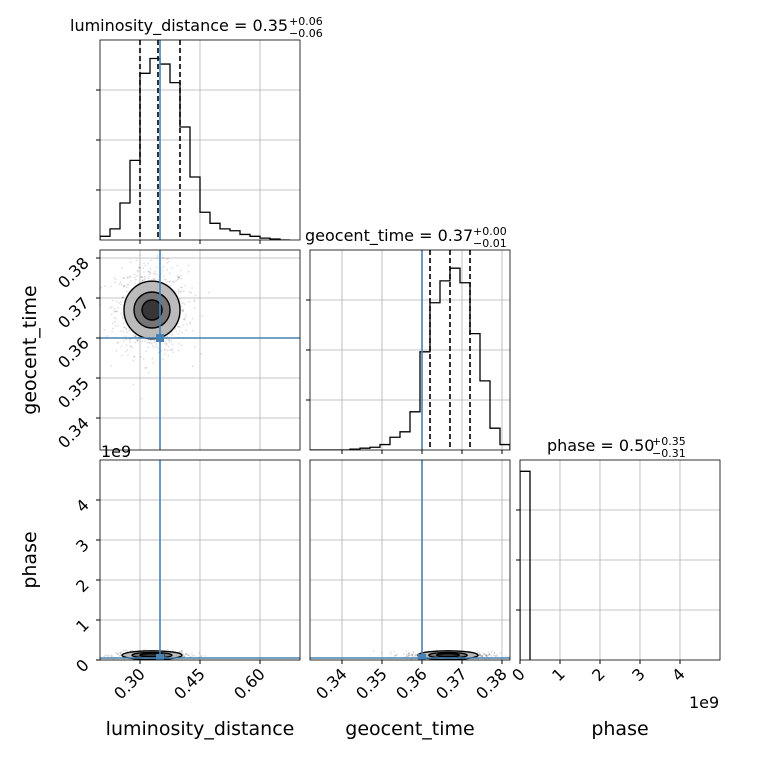 The width and height of the screenshot is (760, 760). Describe the element at coordinates (82, 505) in the screenshot. I see `ytick-label-phase: 4` at that location.